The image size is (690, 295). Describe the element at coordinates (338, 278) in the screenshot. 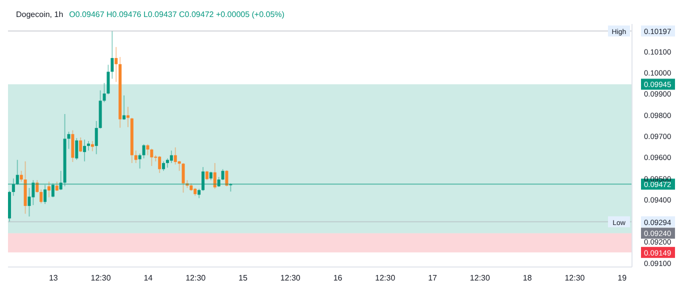

I see `x-tick-label: 16` at that location.